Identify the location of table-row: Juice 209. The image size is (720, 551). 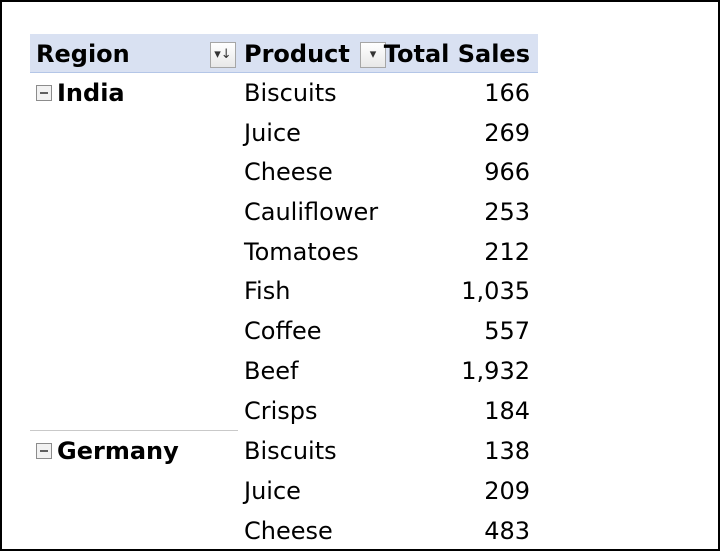
(284, 491).